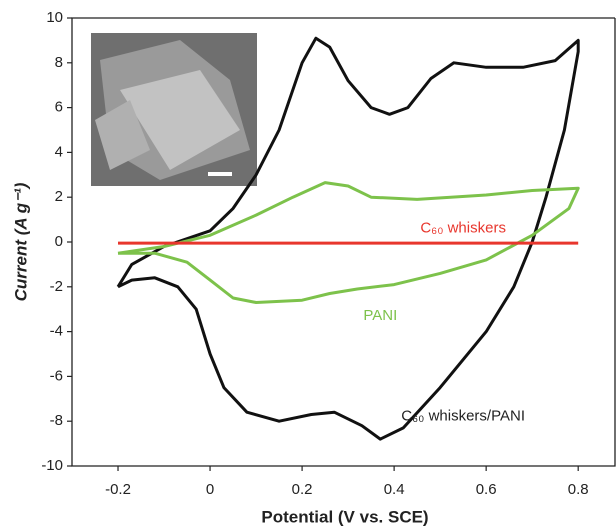  Describe the element at coordinates (56, 420) in the screenshot. I see `y-tick-label: -8` at that location.